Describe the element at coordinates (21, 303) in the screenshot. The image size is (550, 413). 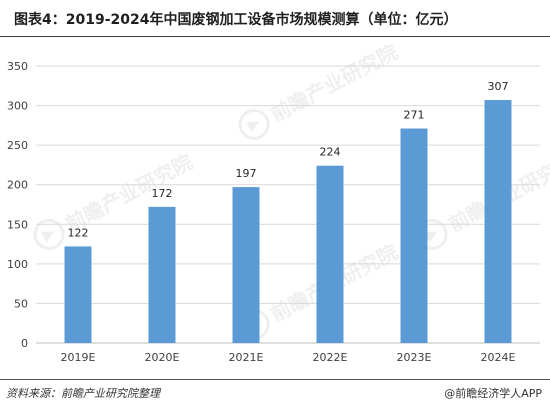
I see `y-tick-label: 50` at that location.